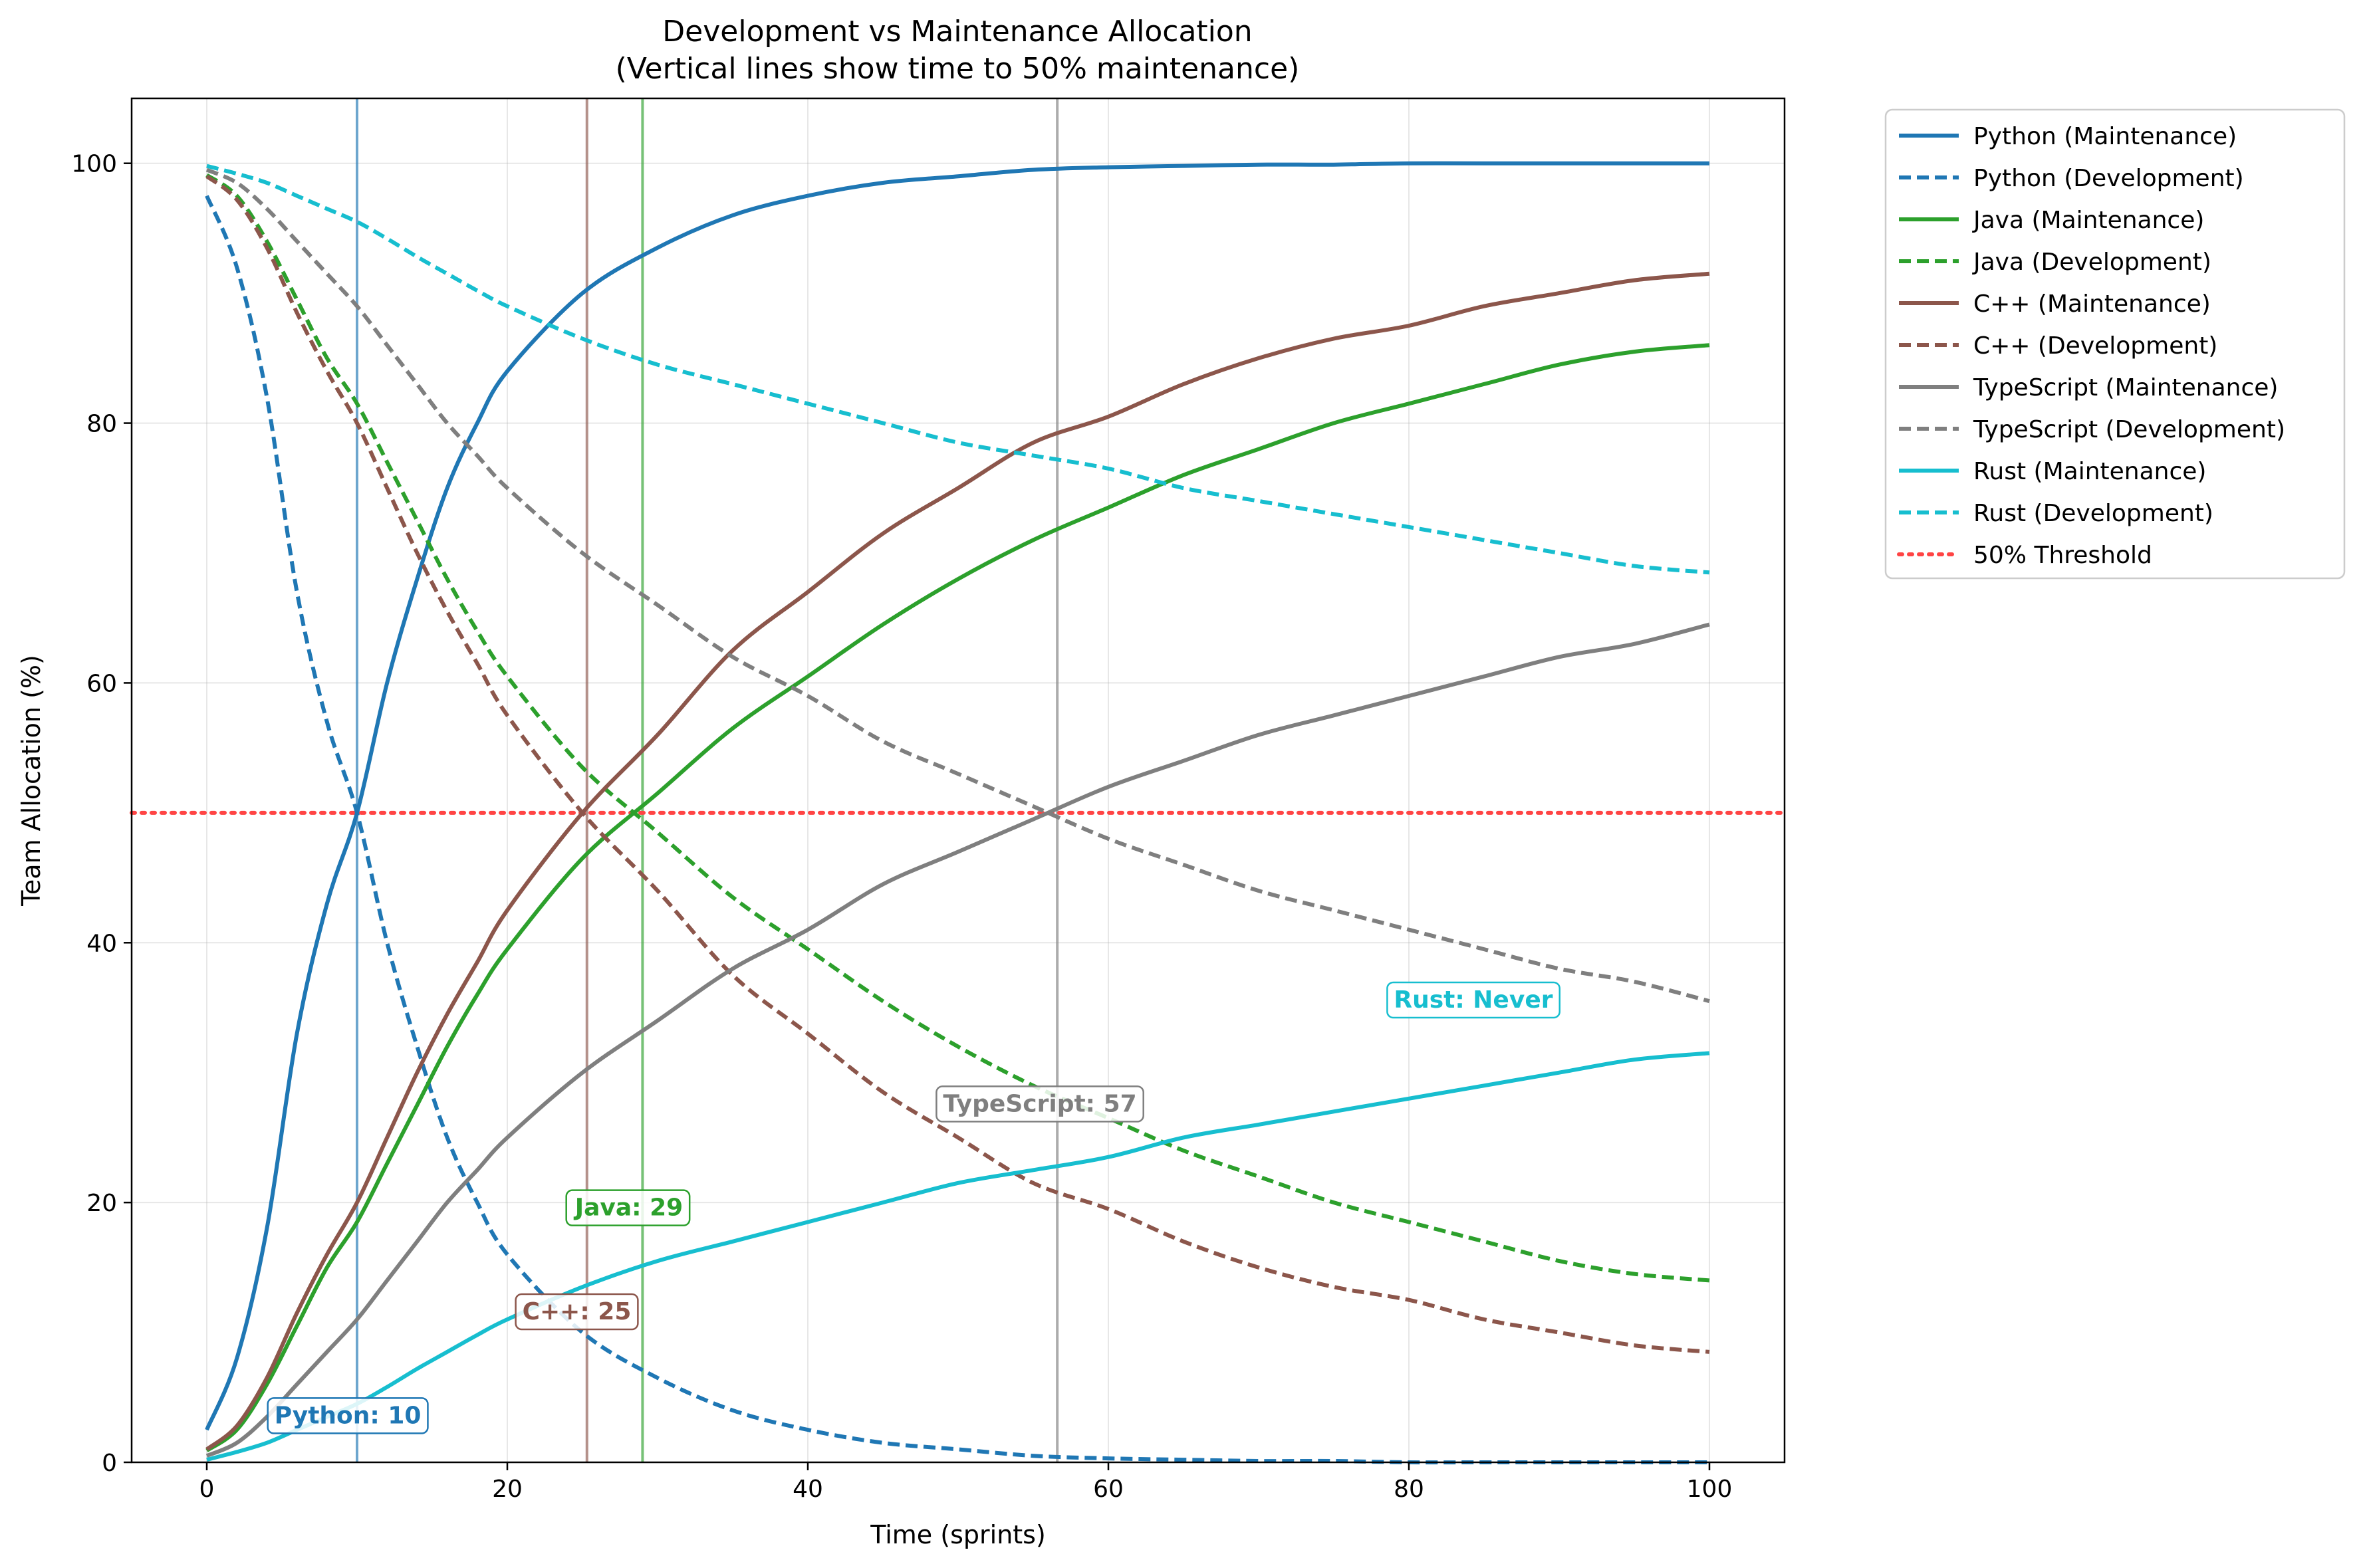 This screenshot has height=1568, width=2363. Describe the element at coordinates (2092, 304) in the screenshot. I see `legend-label-4: C++ (Maintenance)` at that location.